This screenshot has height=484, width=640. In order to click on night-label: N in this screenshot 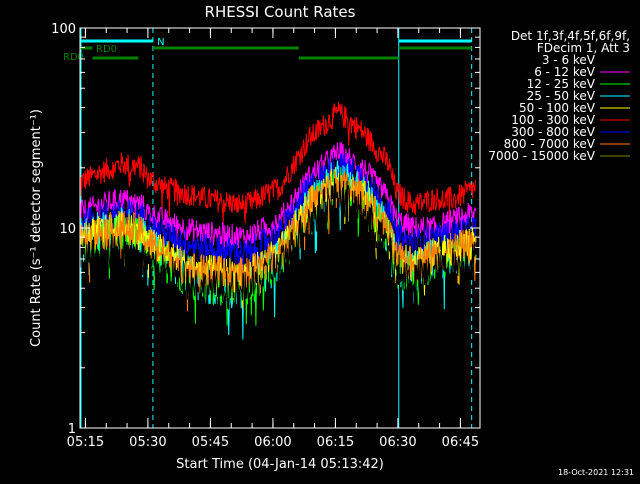, I will do `click(160, 42)`.